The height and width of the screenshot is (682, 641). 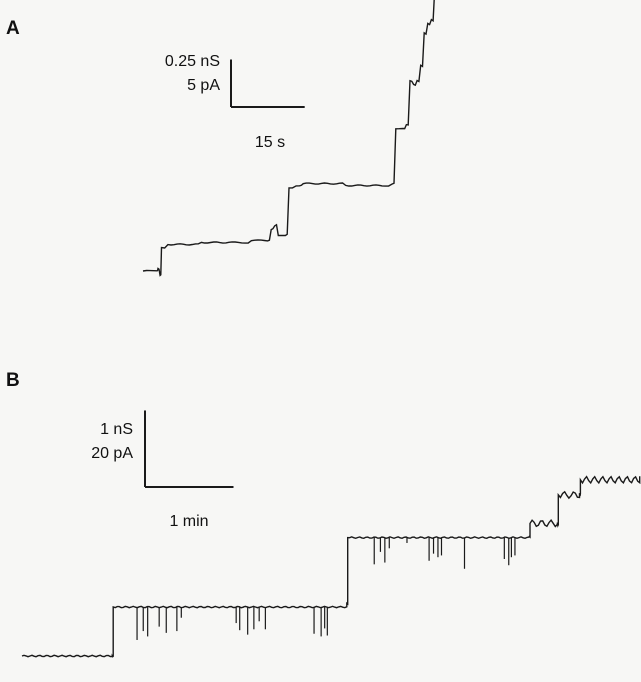 I want to click on scale-bar-a-time-label: 15 s, so click(x=270, y=142).